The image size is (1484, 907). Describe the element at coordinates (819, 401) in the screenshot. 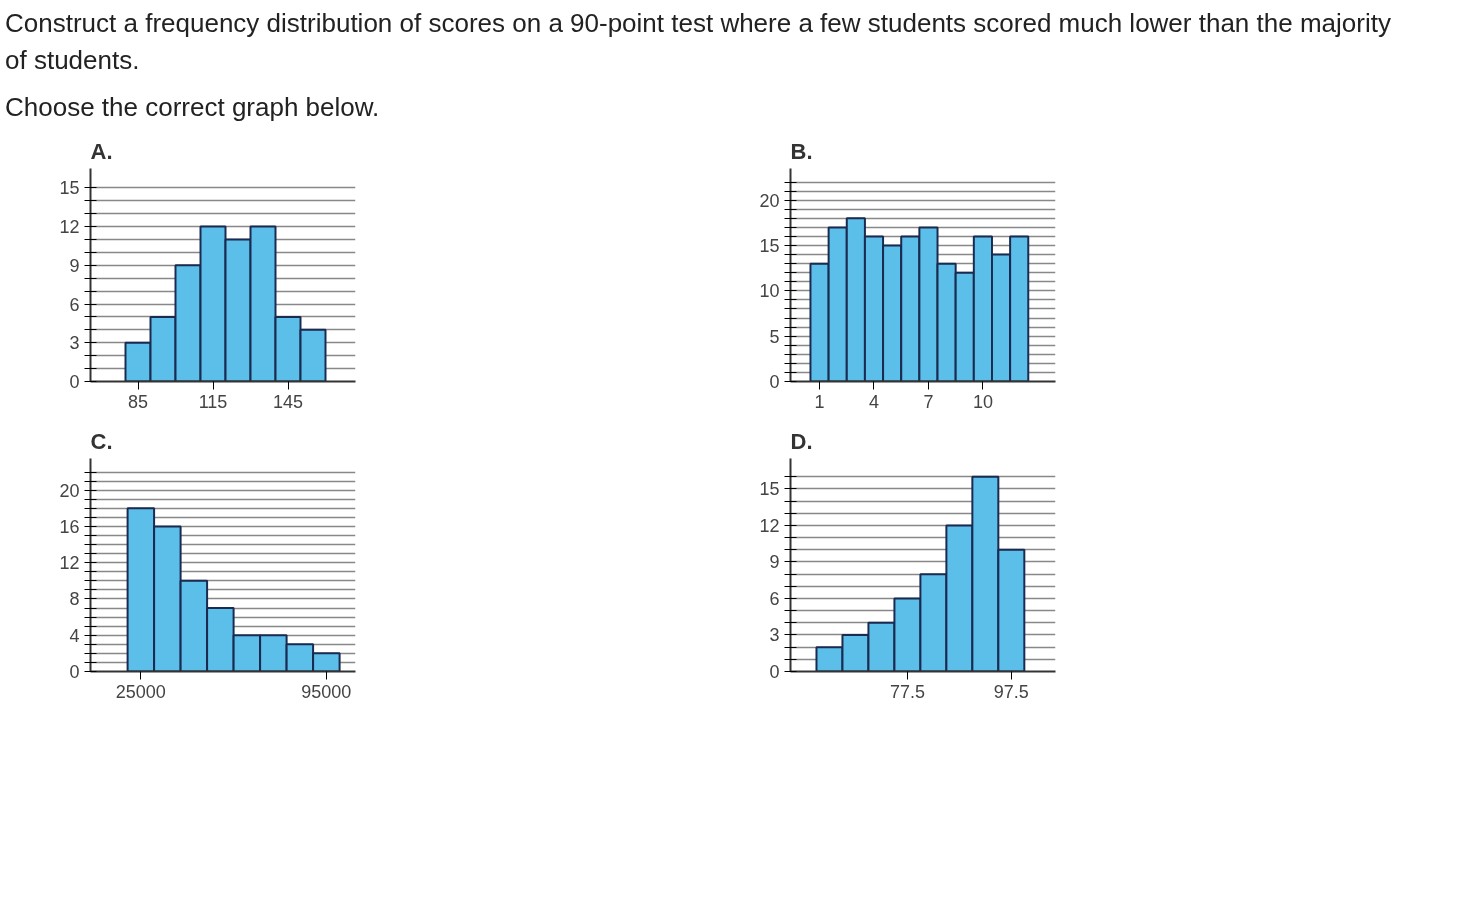

I see `x-tick-label: 1` at that location.